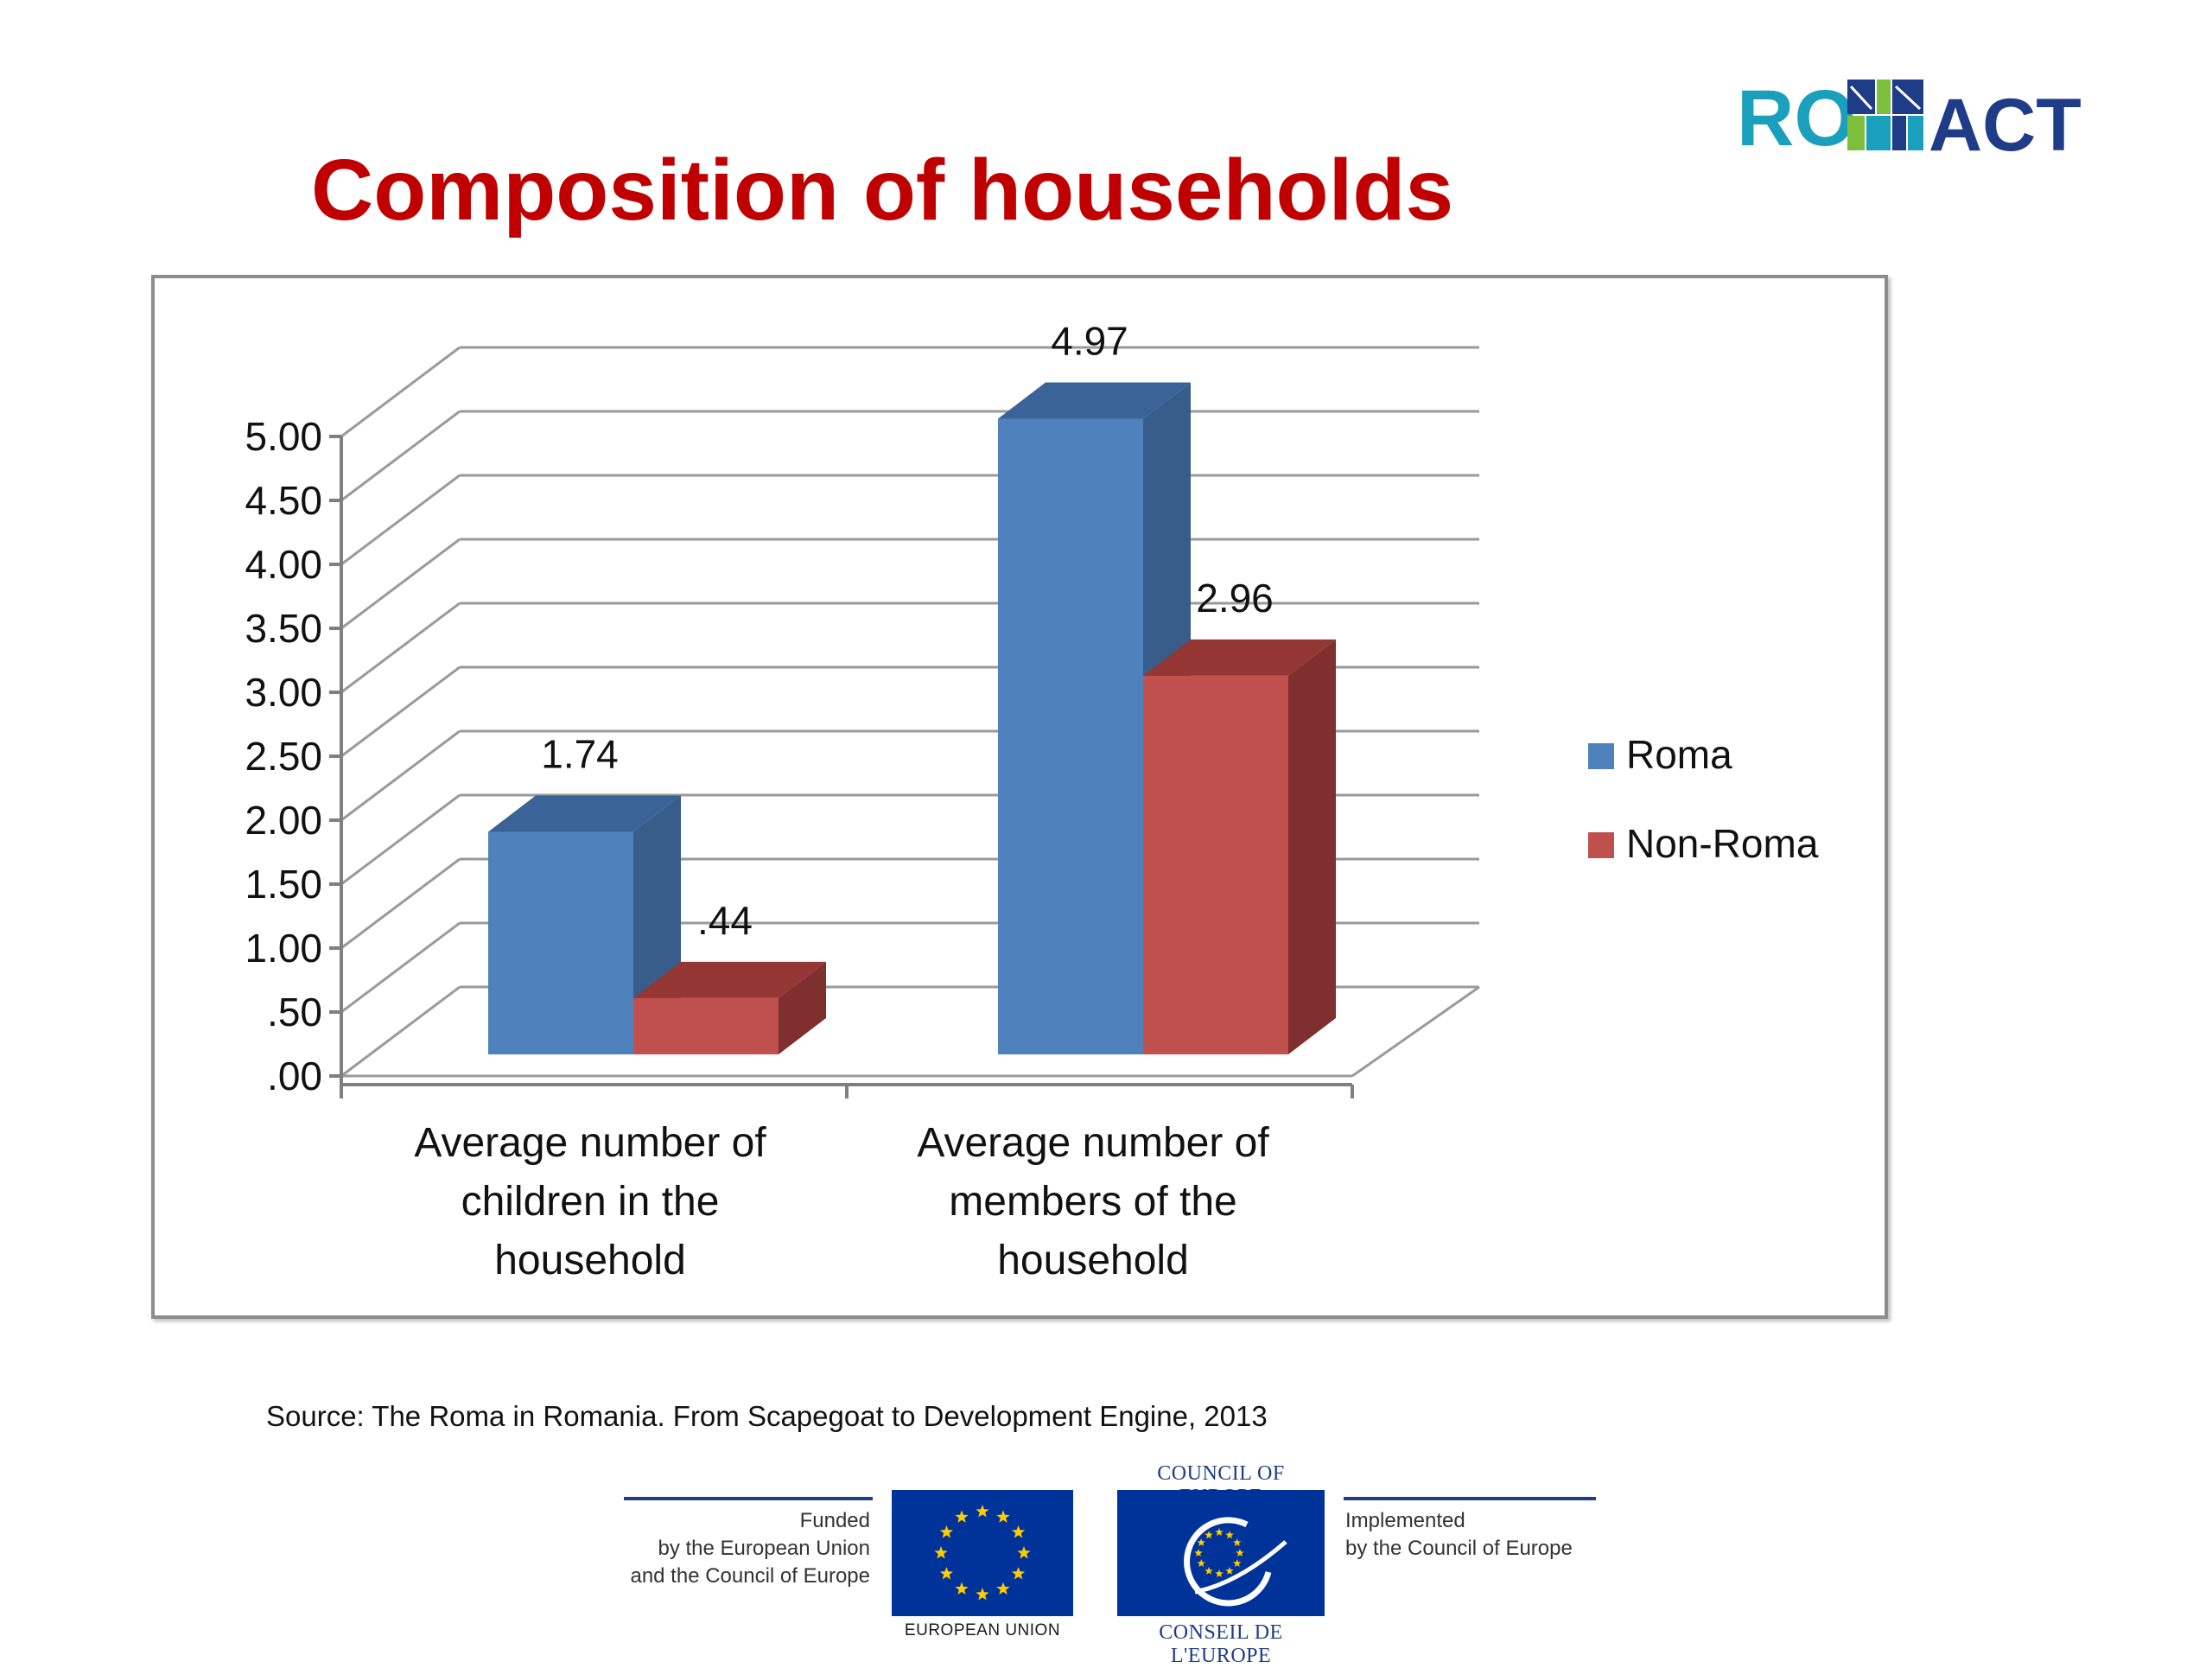  Describe the element at coordinates (1415, 1031) in the screenshot. I see `floor-right-edge` at that location.